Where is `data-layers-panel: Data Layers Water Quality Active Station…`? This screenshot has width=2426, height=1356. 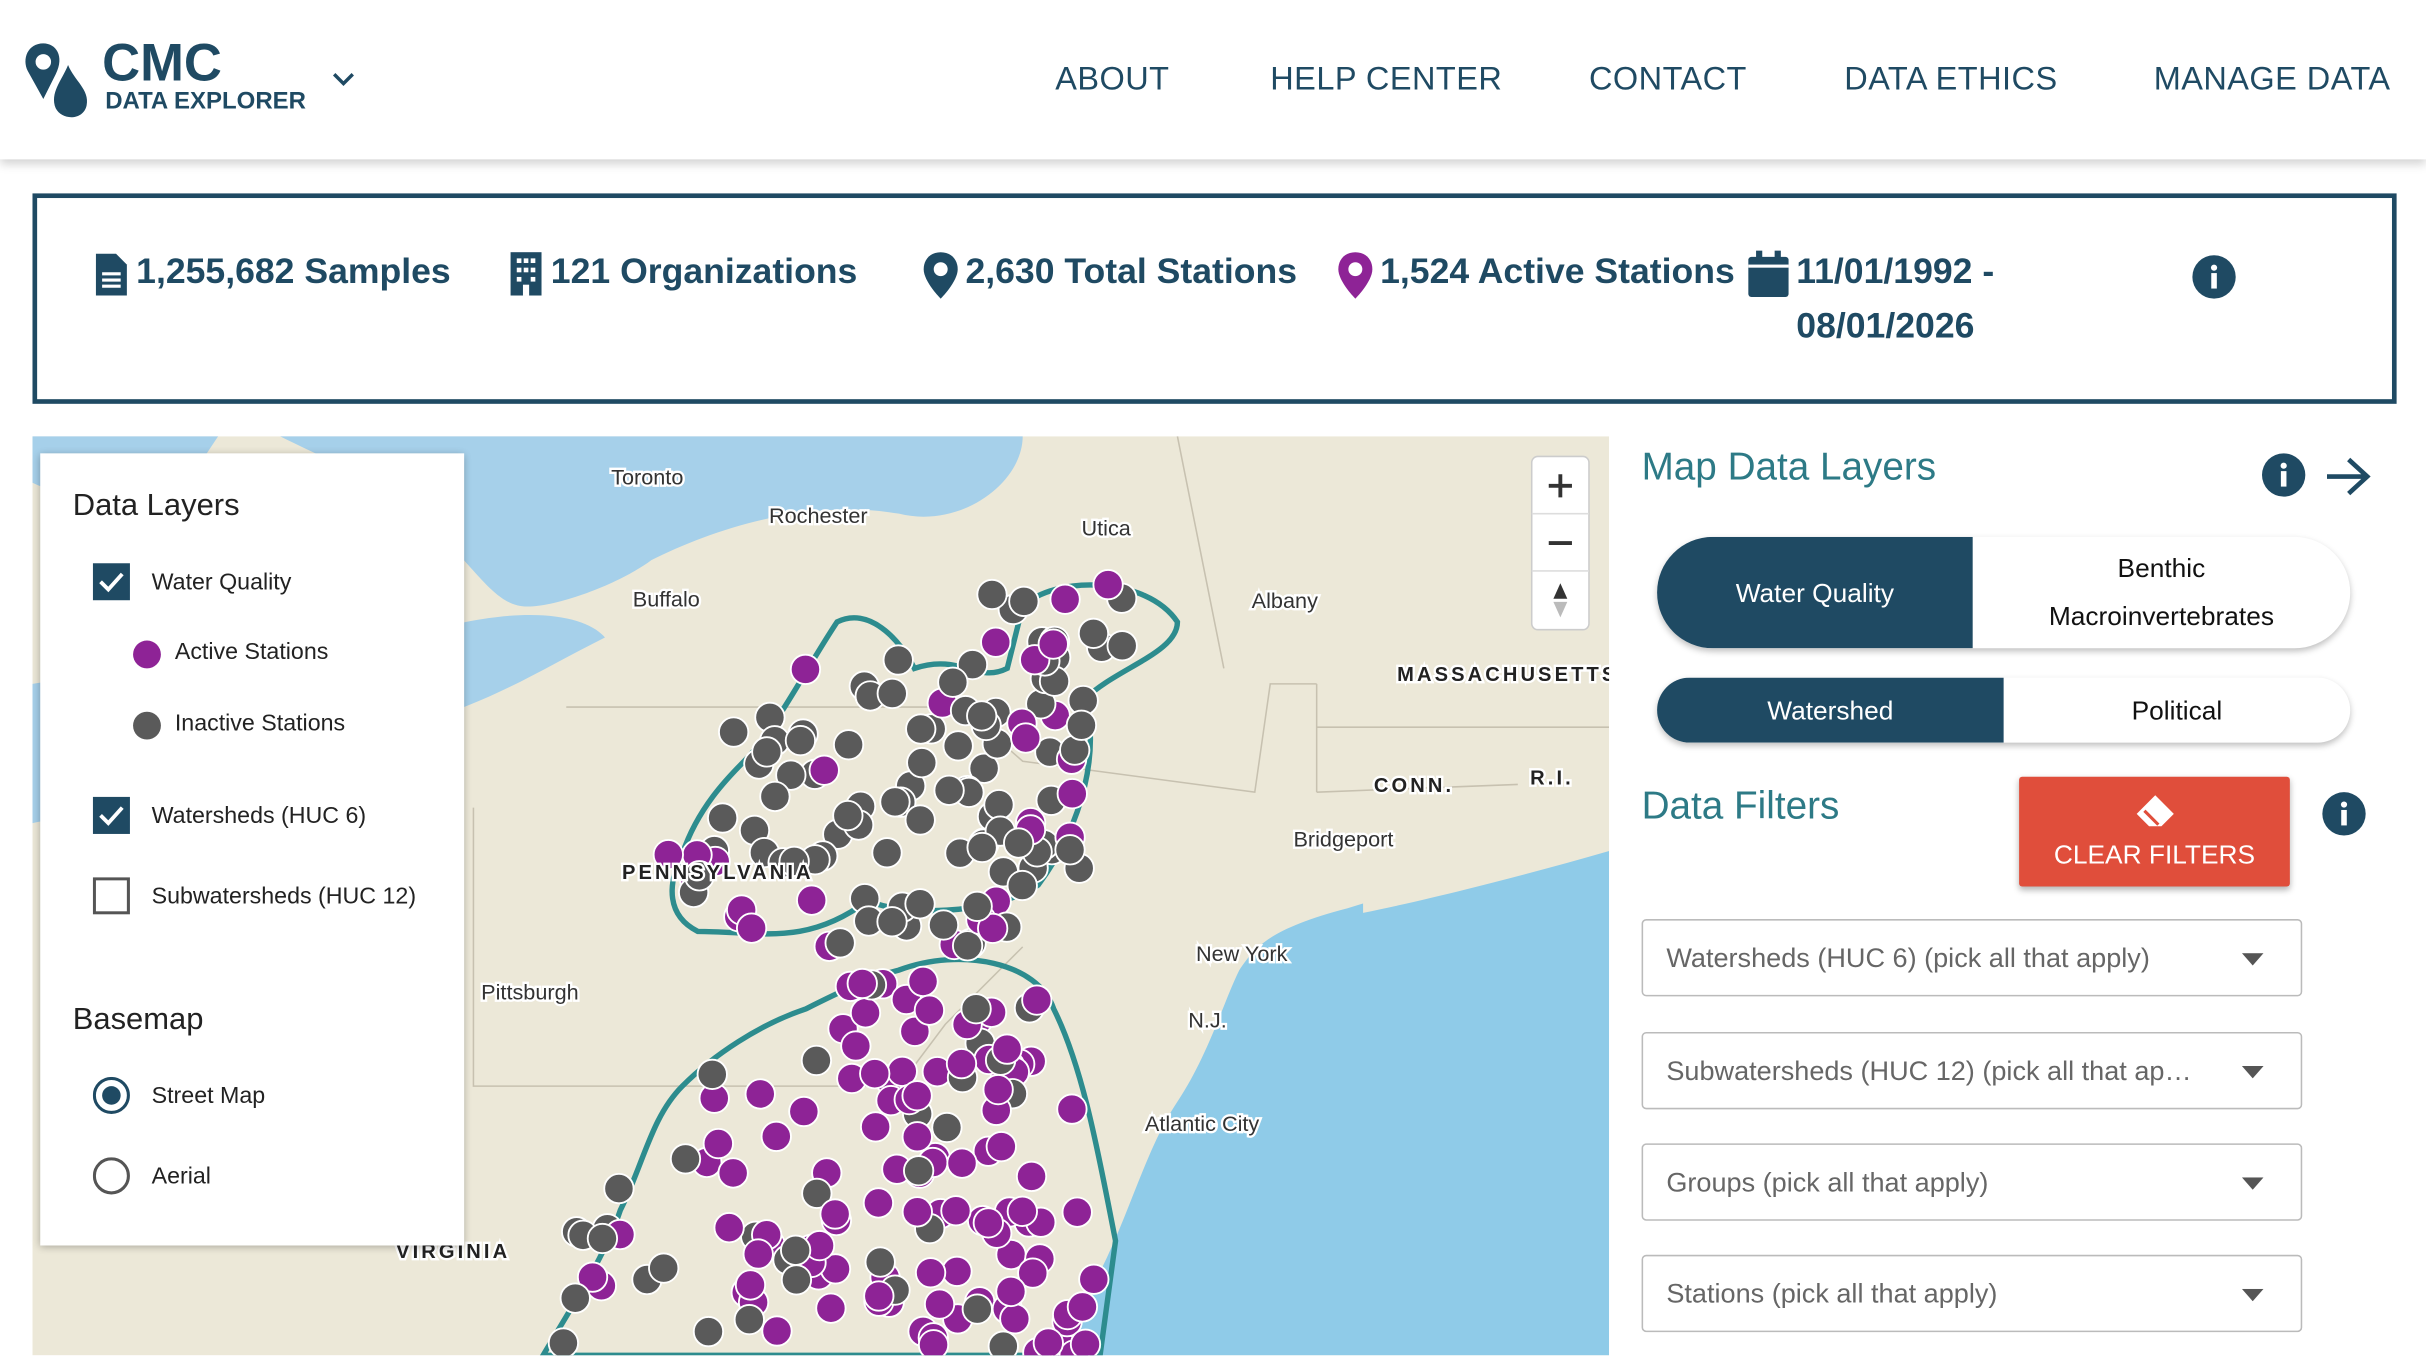
data-layers-panel: Data Layers Water Quality Active Station… is located at coordinates (252, 849).